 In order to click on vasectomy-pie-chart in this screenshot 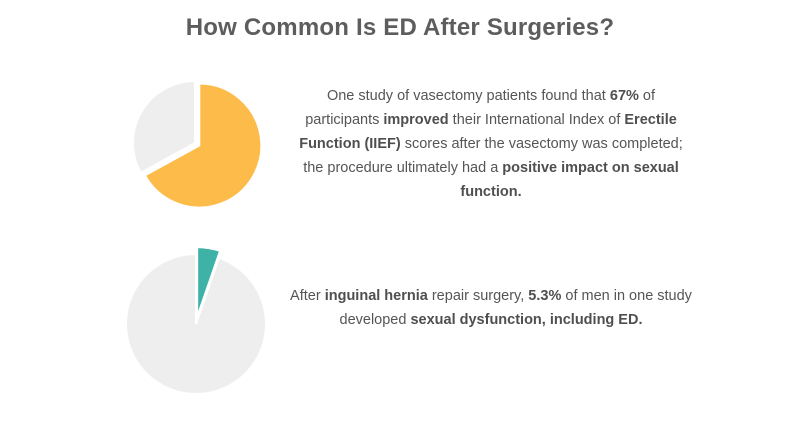, I will do `click(197, 144)`.